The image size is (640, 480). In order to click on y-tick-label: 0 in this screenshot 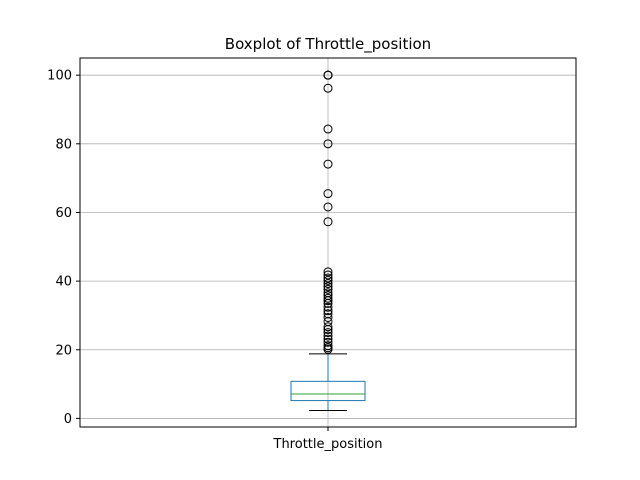, I will do `click(68, 419)`.